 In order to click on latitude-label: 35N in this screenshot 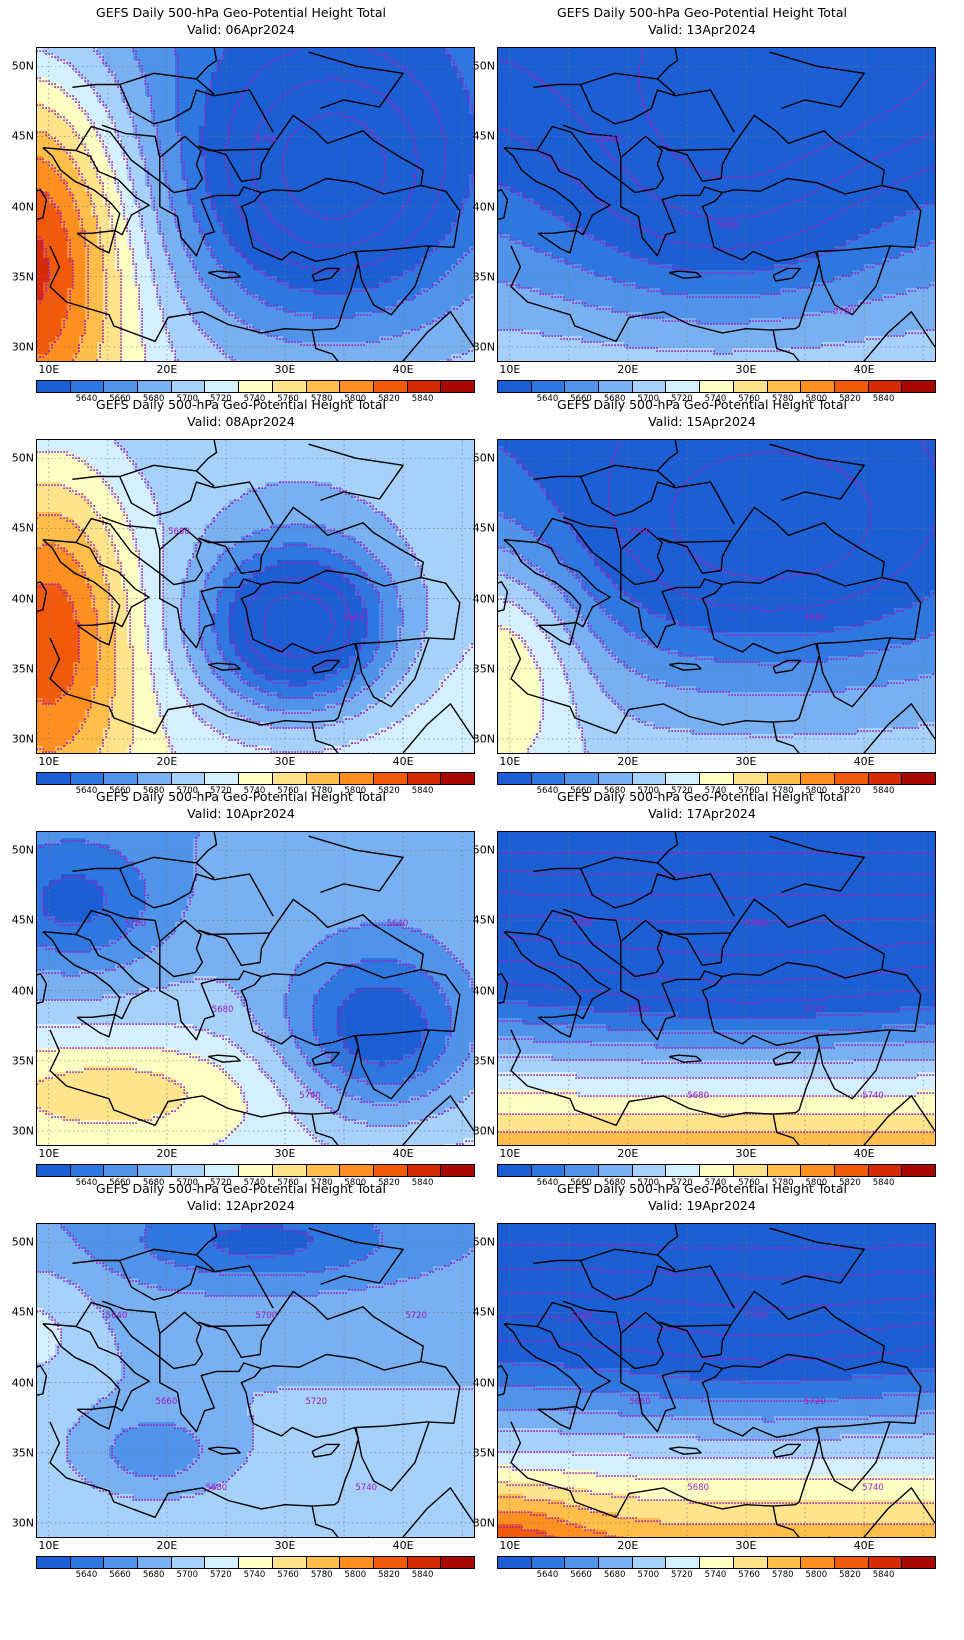, I will do `click(20, 276)`.